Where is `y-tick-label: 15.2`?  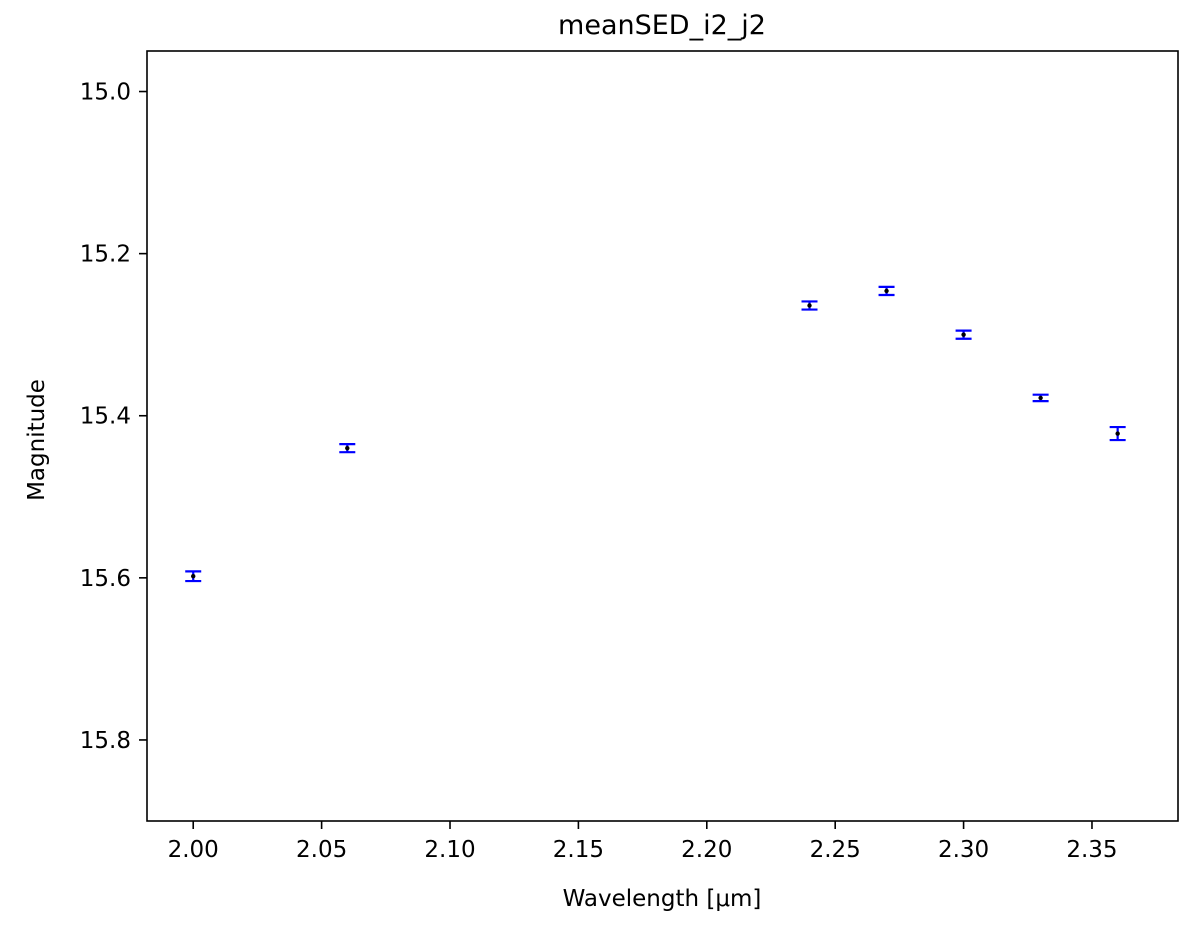 y-tick-label: 15.2 is located at coordinates (105, 255).